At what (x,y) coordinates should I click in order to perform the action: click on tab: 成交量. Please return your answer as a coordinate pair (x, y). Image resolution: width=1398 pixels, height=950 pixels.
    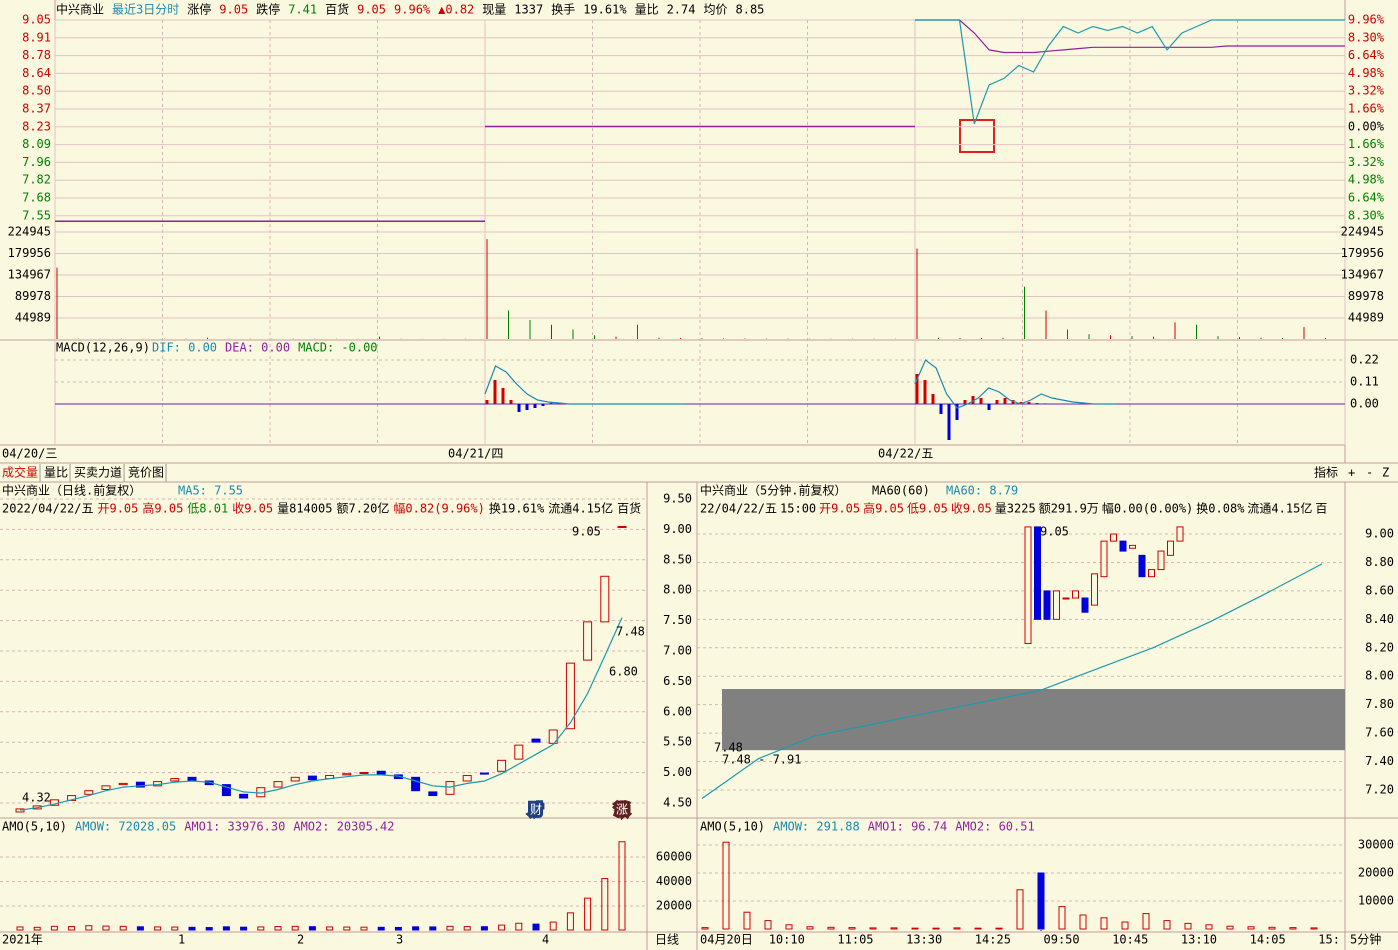
    Looking at the image, I should click on (20, 472).